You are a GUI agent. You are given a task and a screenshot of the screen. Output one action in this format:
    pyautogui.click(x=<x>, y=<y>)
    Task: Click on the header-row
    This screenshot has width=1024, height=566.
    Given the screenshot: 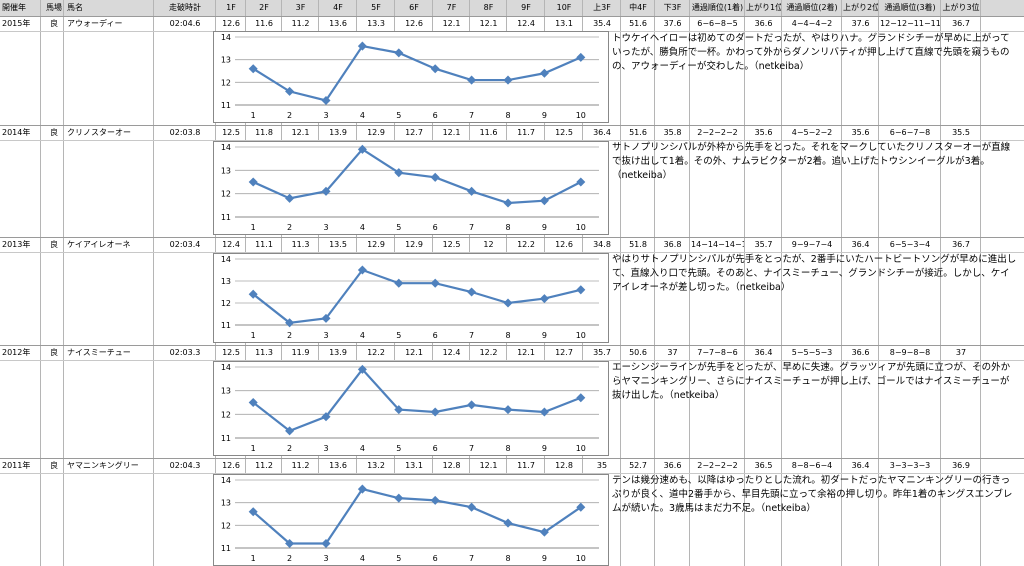 What is the action you would take?
    pyautogui.click(x=512, y=8)
    